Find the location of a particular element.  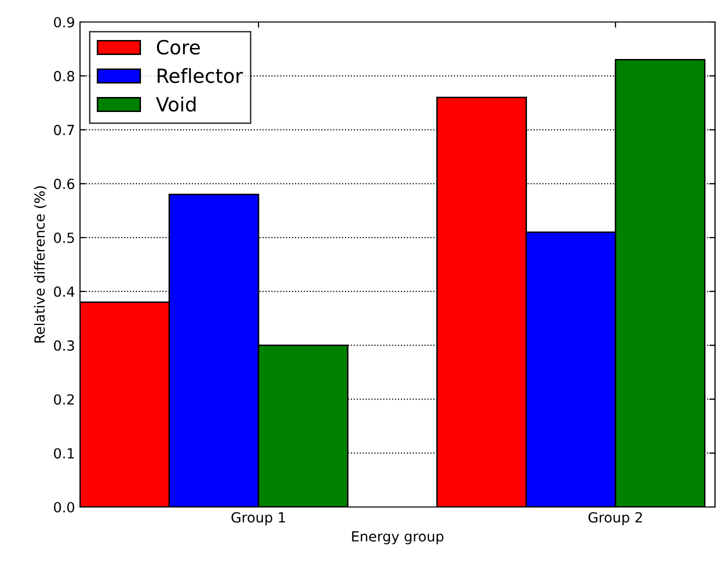

x-tick-label: Group 2 is located at coordinates (615, 519).